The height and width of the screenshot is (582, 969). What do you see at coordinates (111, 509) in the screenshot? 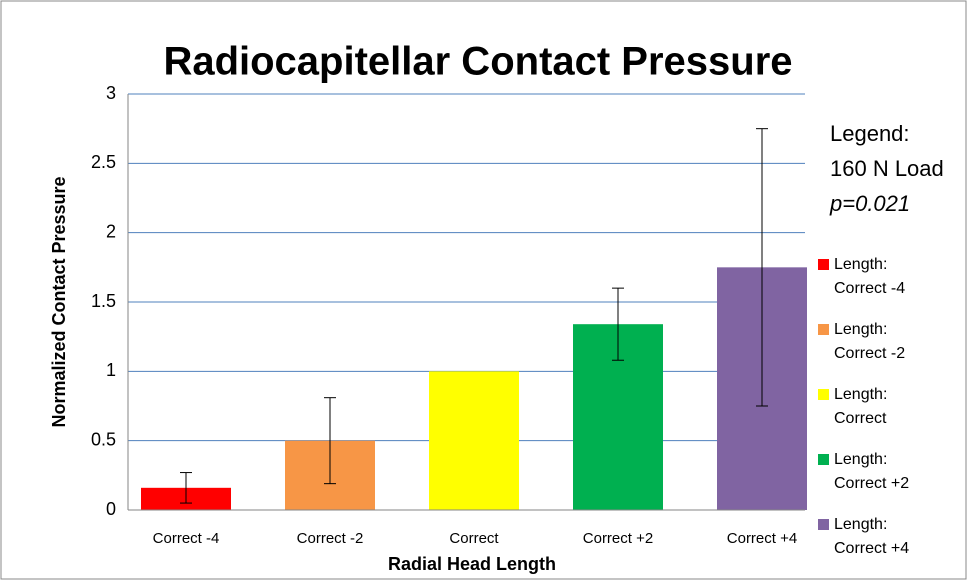
I see `y-tick-label: 0` at bounding box center [111, 509].